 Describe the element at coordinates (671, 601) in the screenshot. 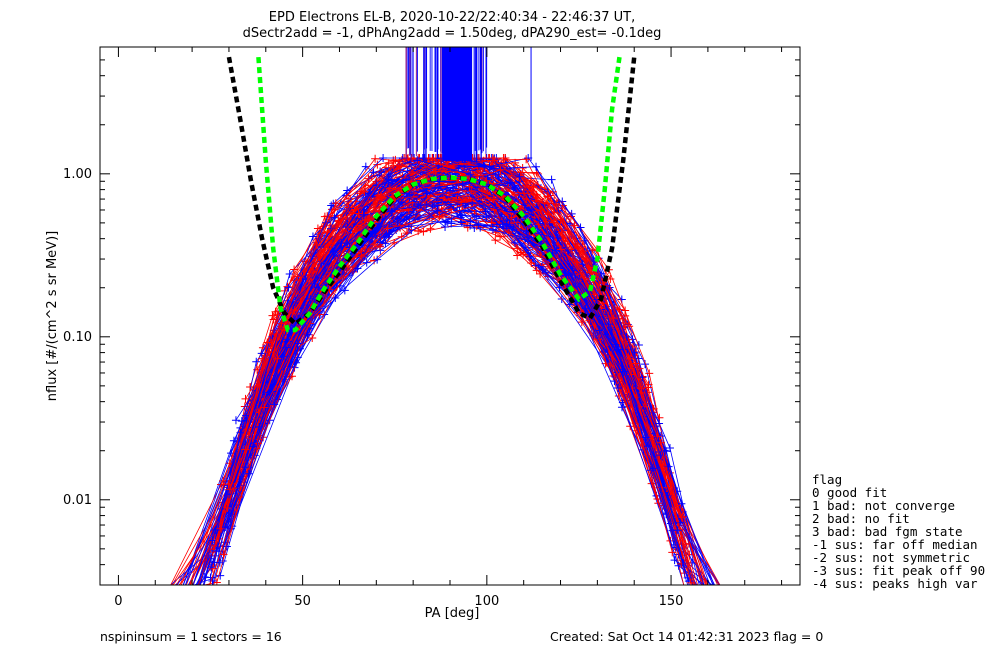

I see `x-tick-label: 150` at that location.